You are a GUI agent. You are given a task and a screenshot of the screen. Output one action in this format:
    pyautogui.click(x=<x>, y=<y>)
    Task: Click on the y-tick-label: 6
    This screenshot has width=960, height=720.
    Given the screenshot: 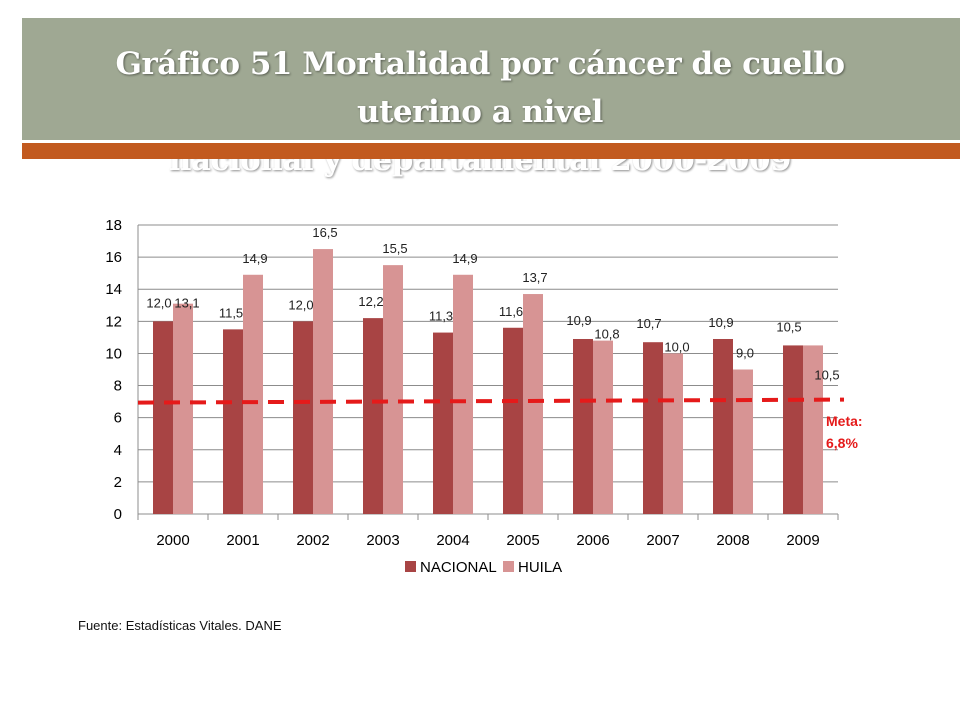 What is the action you would take?
    pyautogui.click(x=118, y=418)
    